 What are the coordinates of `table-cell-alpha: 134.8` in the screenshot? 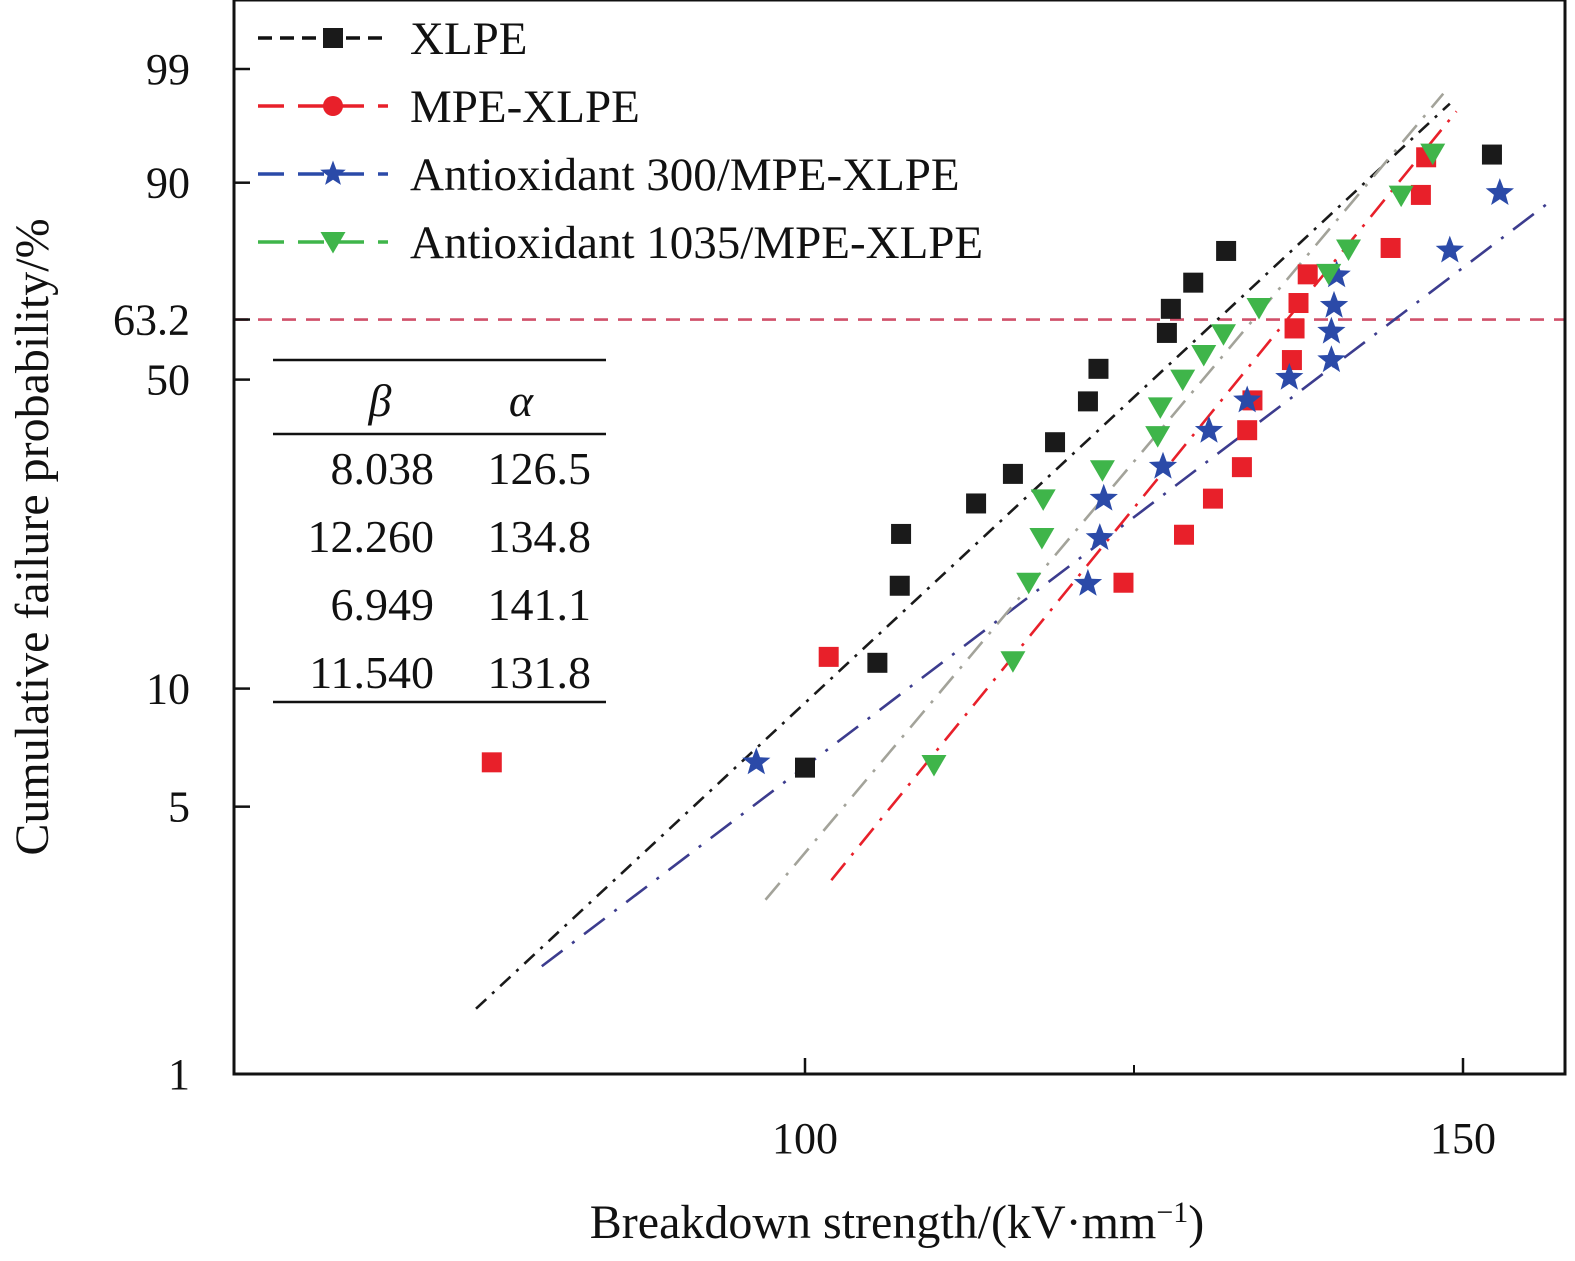 It's located at (540, 536).